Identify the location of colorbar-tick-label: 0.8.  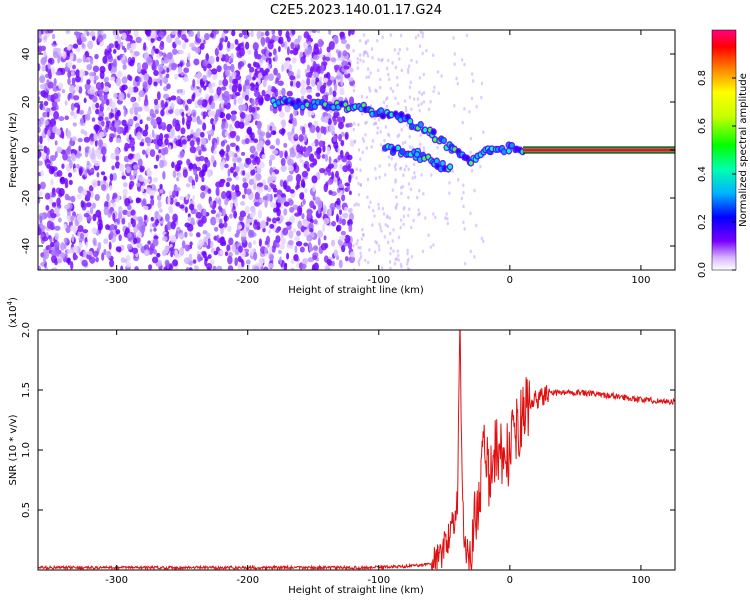
(702, 78).